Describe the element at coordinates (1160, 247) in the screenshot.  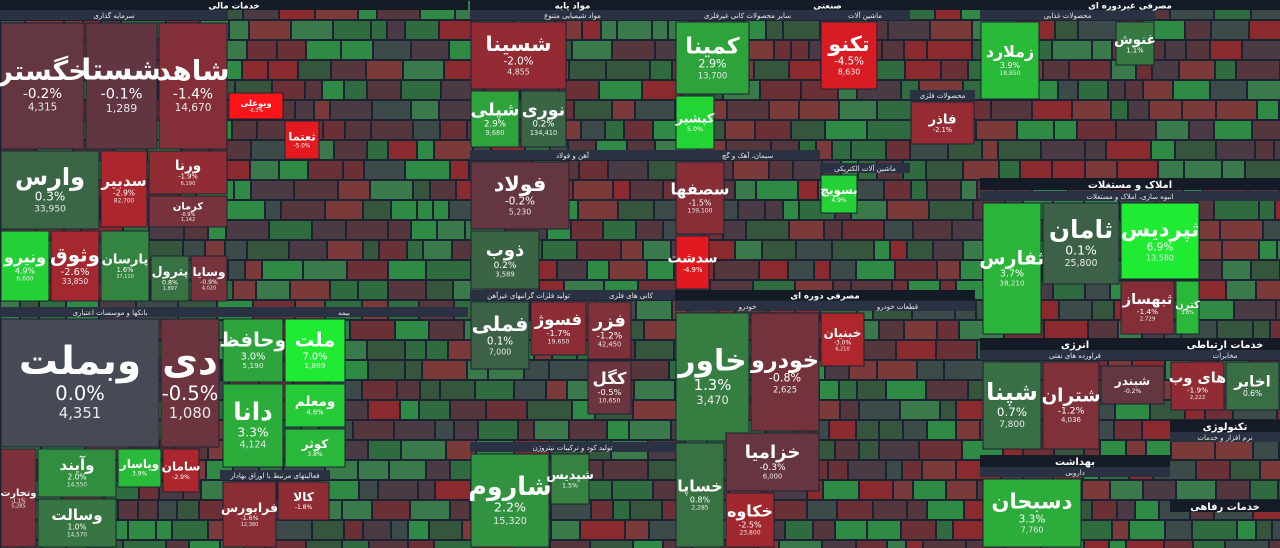
I see `stock-change: 6.9%` at that location.